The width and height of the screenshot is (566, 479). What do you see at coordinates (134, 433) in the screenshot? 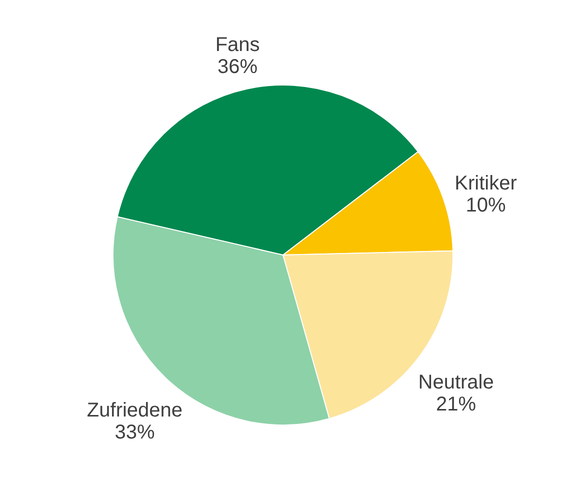
I see `data-label: 33%` at bounding box center [134, 433].